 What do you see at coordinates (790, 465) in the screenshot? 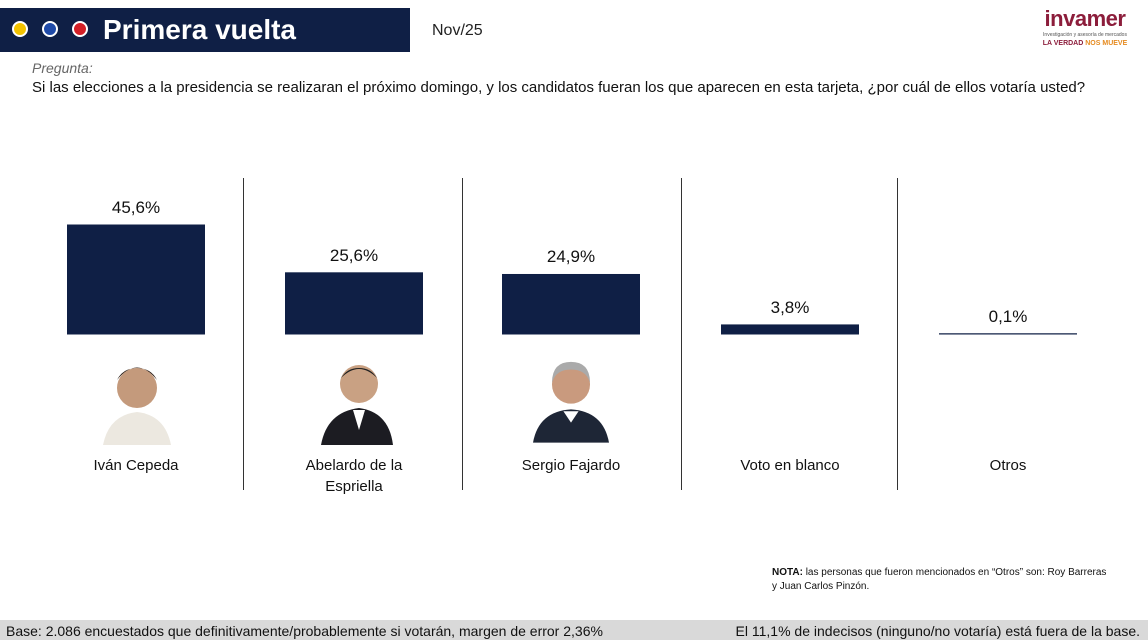
I see `category-label: Voto en blanco` at bounding box center [790, 465].